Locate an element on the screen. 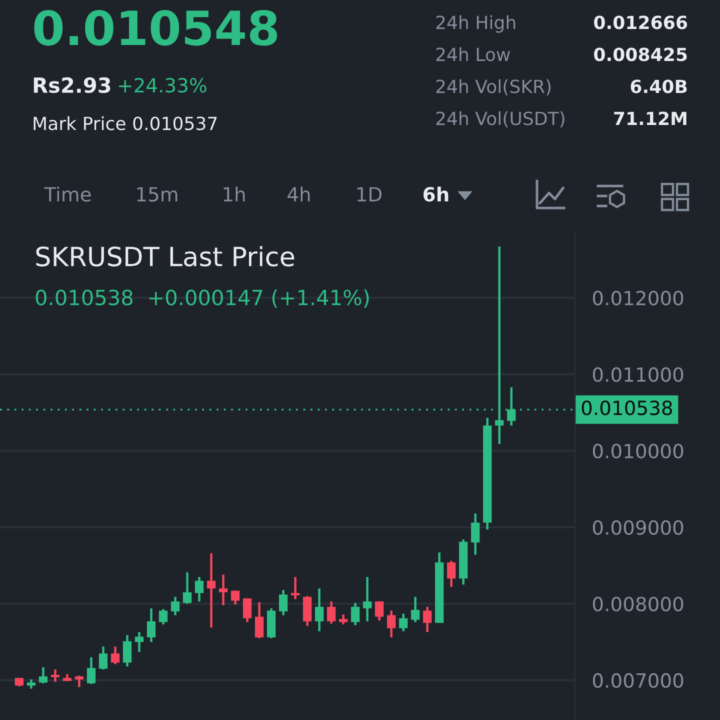 This screenshot has height=720, width=720. chart-title: SKRUSDT Last Price is located at coordinates (165, 256).